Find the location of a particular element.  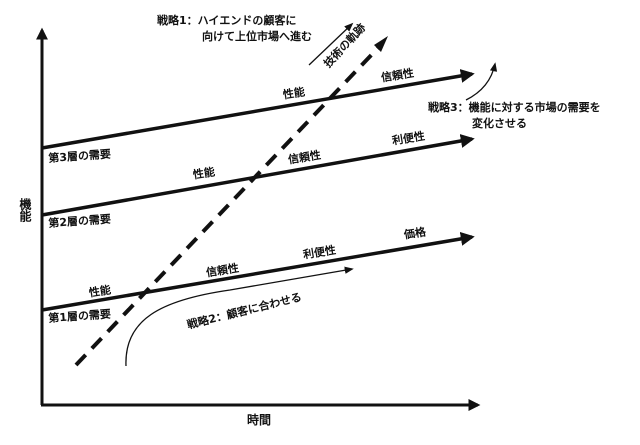

strategy-3-arrow is located at coordinates (481, 81).